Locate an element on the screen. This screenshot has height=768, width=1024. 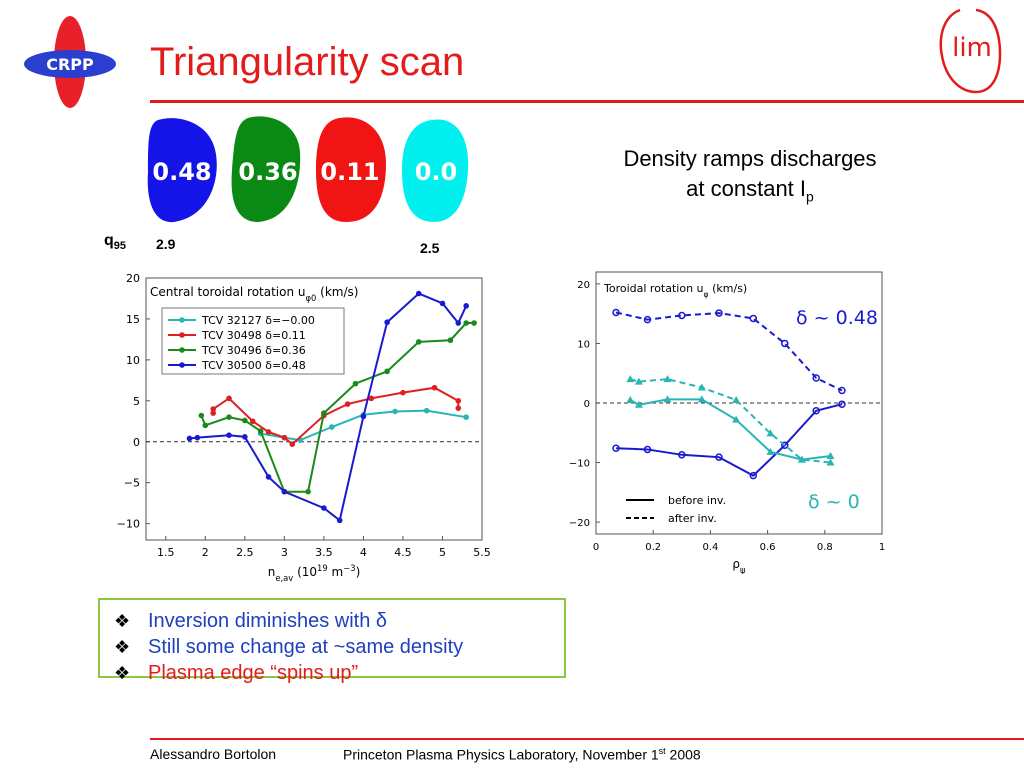
x-tick-label: 1 is located at coordinates (882, 547).